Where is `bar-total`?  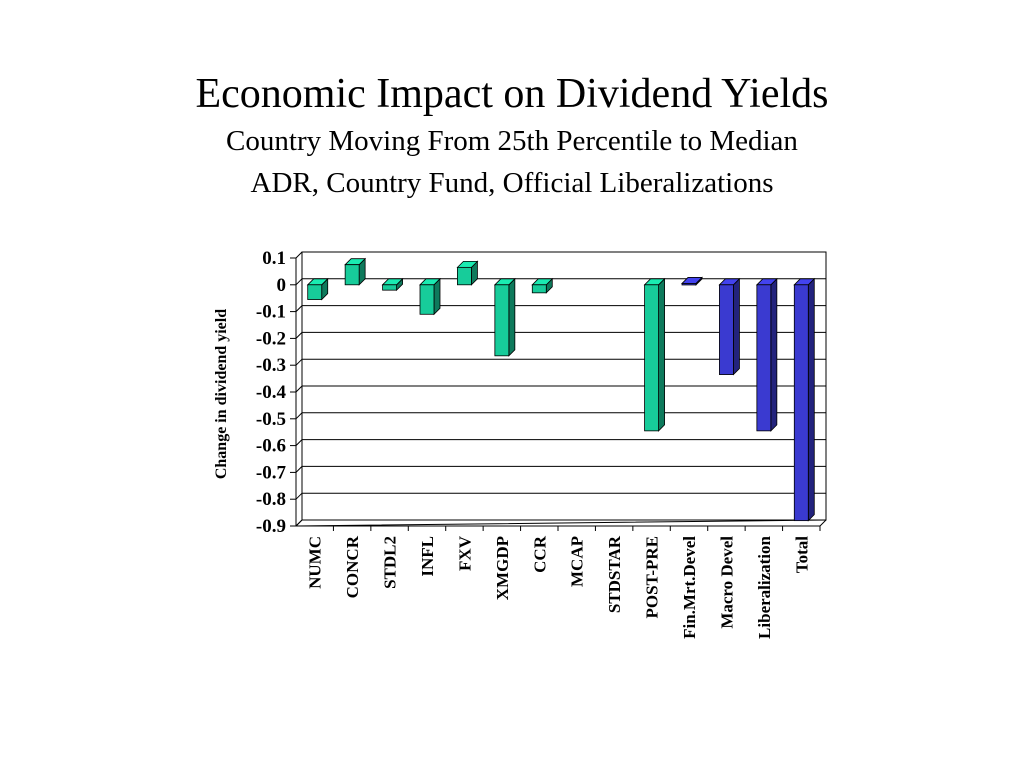
bar-total is located at coordinates (804, 399).